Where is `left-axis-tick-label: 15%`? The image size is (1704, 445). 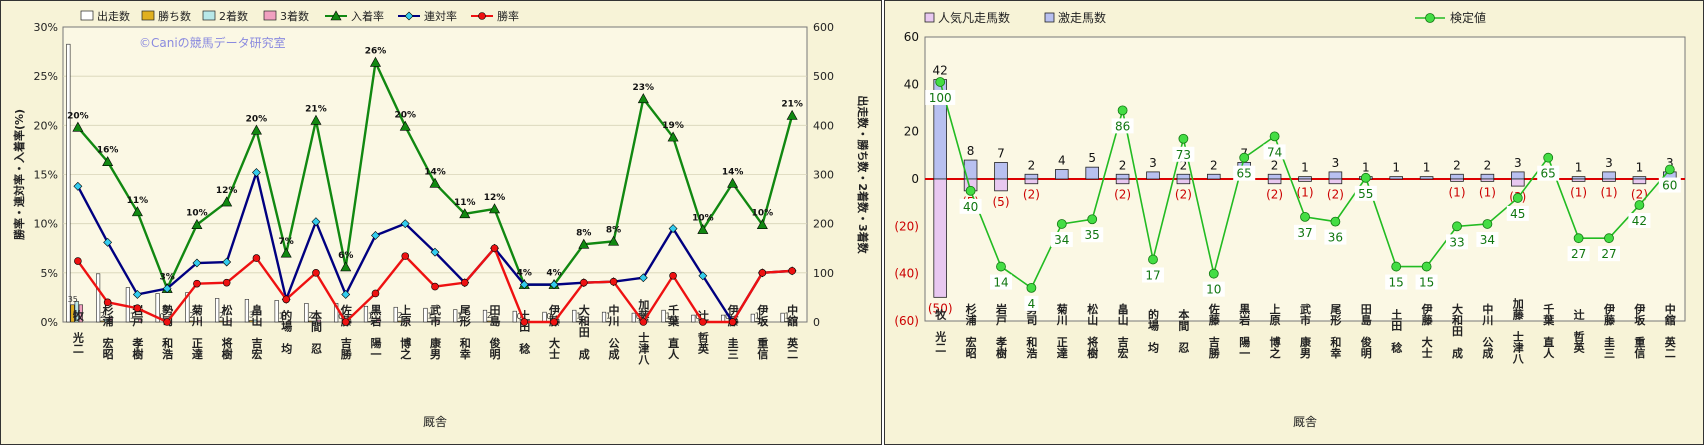 left-axis-tick-label: 15% is located at coordinates (46, 175).